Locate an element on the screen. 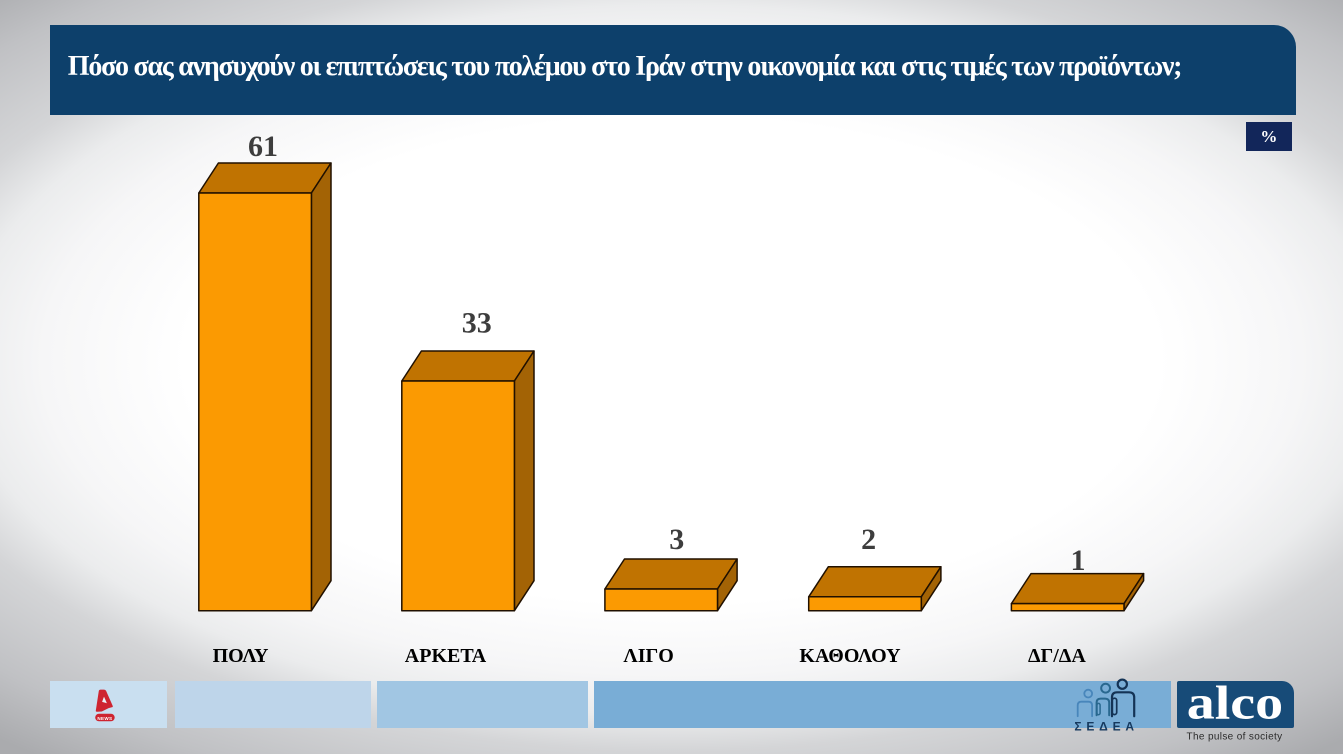 This screenshot has height=754, width=1343. svg-text: ΑΡΚΕΤΑ is located at coordinates (446, 656).